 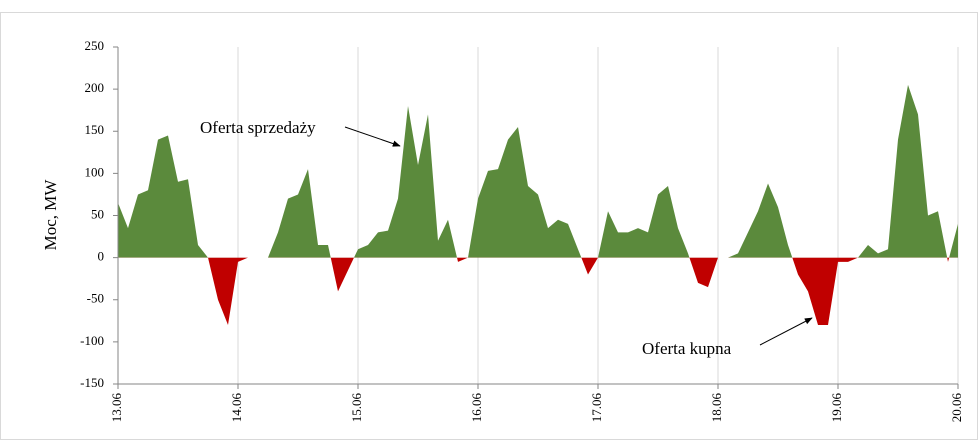 I want to click on x-tick-label: 17.06, so click(x=596, y=408).